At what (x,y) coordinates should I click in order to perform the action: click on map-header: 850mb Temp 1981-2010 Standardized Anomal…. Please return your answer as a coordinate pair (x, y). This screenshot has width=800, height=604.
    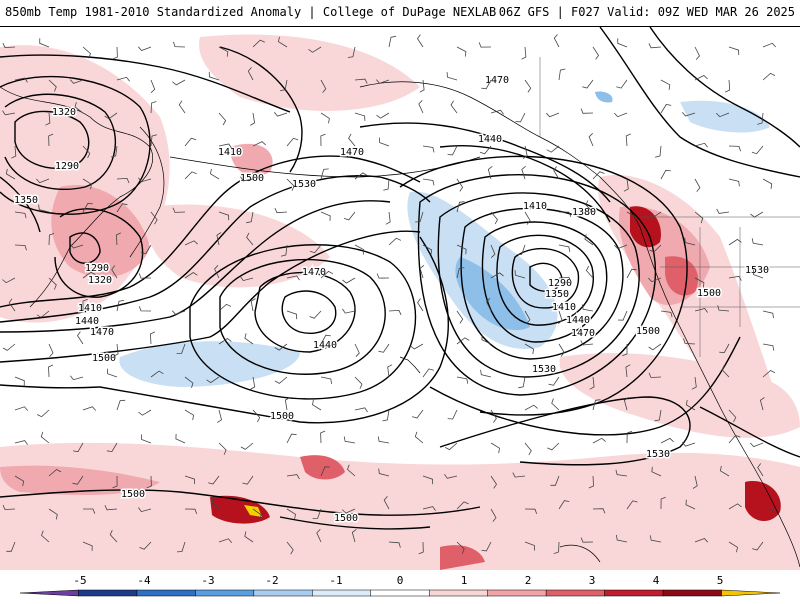
    Looking at the image, I should click on (400, 13).